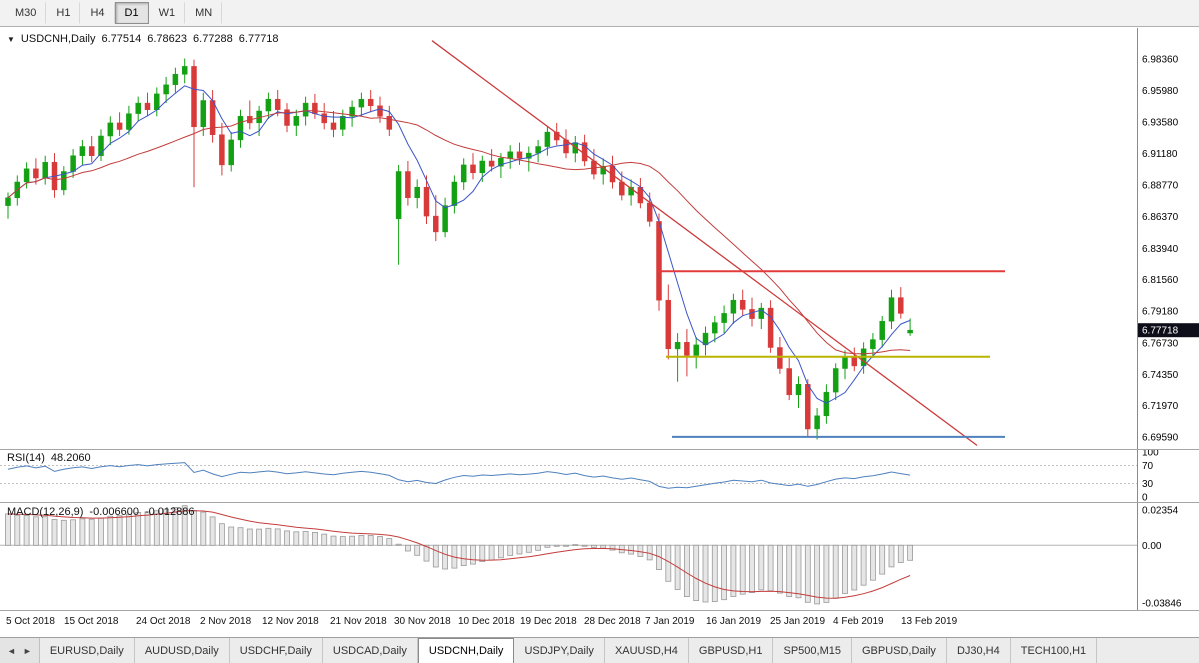 The width and height of the screenshot is (1199, 663). Describe the element at coordinates (466, 650) in the screenshot. I see `tab-usdcnh-daily: USDCNH,Daily` at that location.